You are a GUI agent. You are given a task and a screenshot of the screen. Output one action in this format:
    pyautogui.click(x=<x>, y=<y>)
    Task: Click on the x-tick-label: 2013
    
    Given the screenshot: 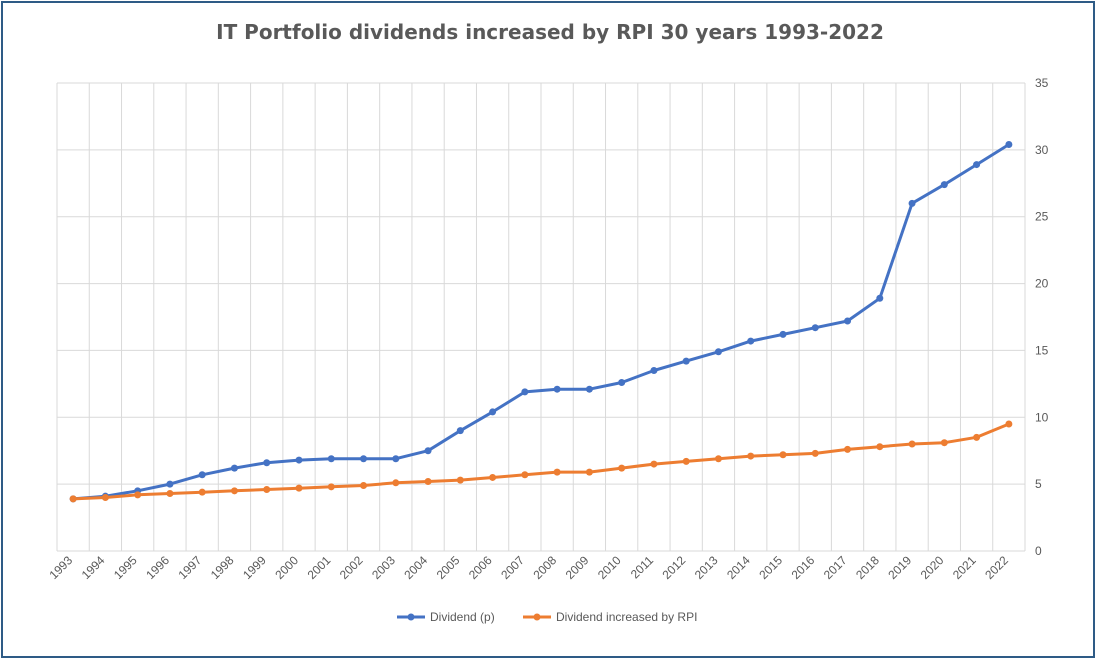 What is the action you would take?
    pyautogui.click(x=706, y=567)
    